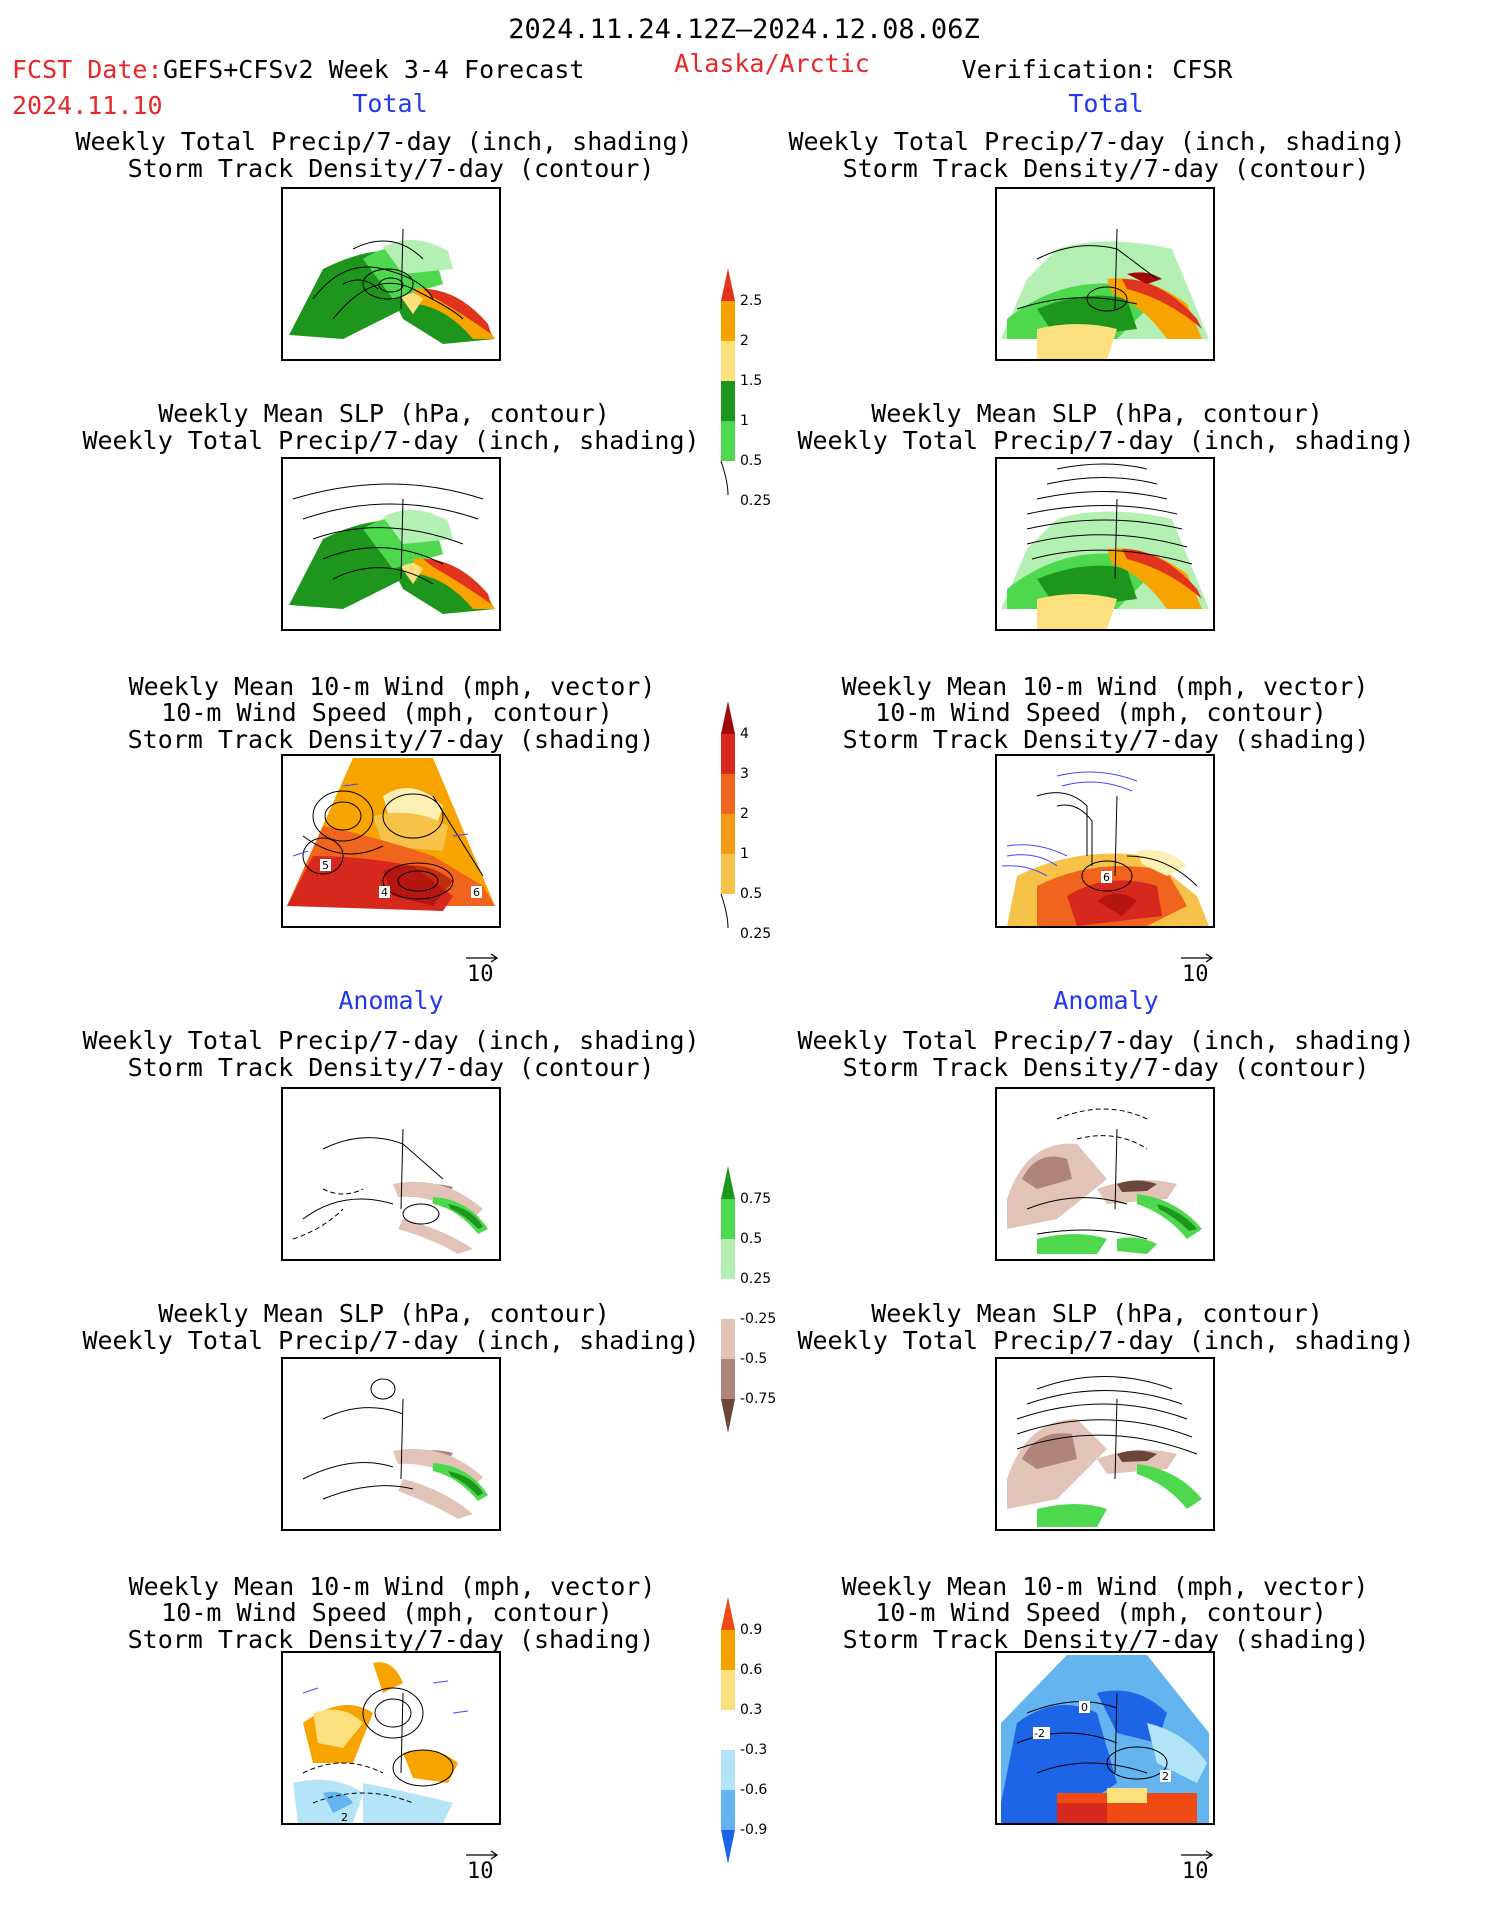  Describe the element at coordinates (1105, 1174) in the screenshot. I see `map-verif-precip-storm-anom` at that location.